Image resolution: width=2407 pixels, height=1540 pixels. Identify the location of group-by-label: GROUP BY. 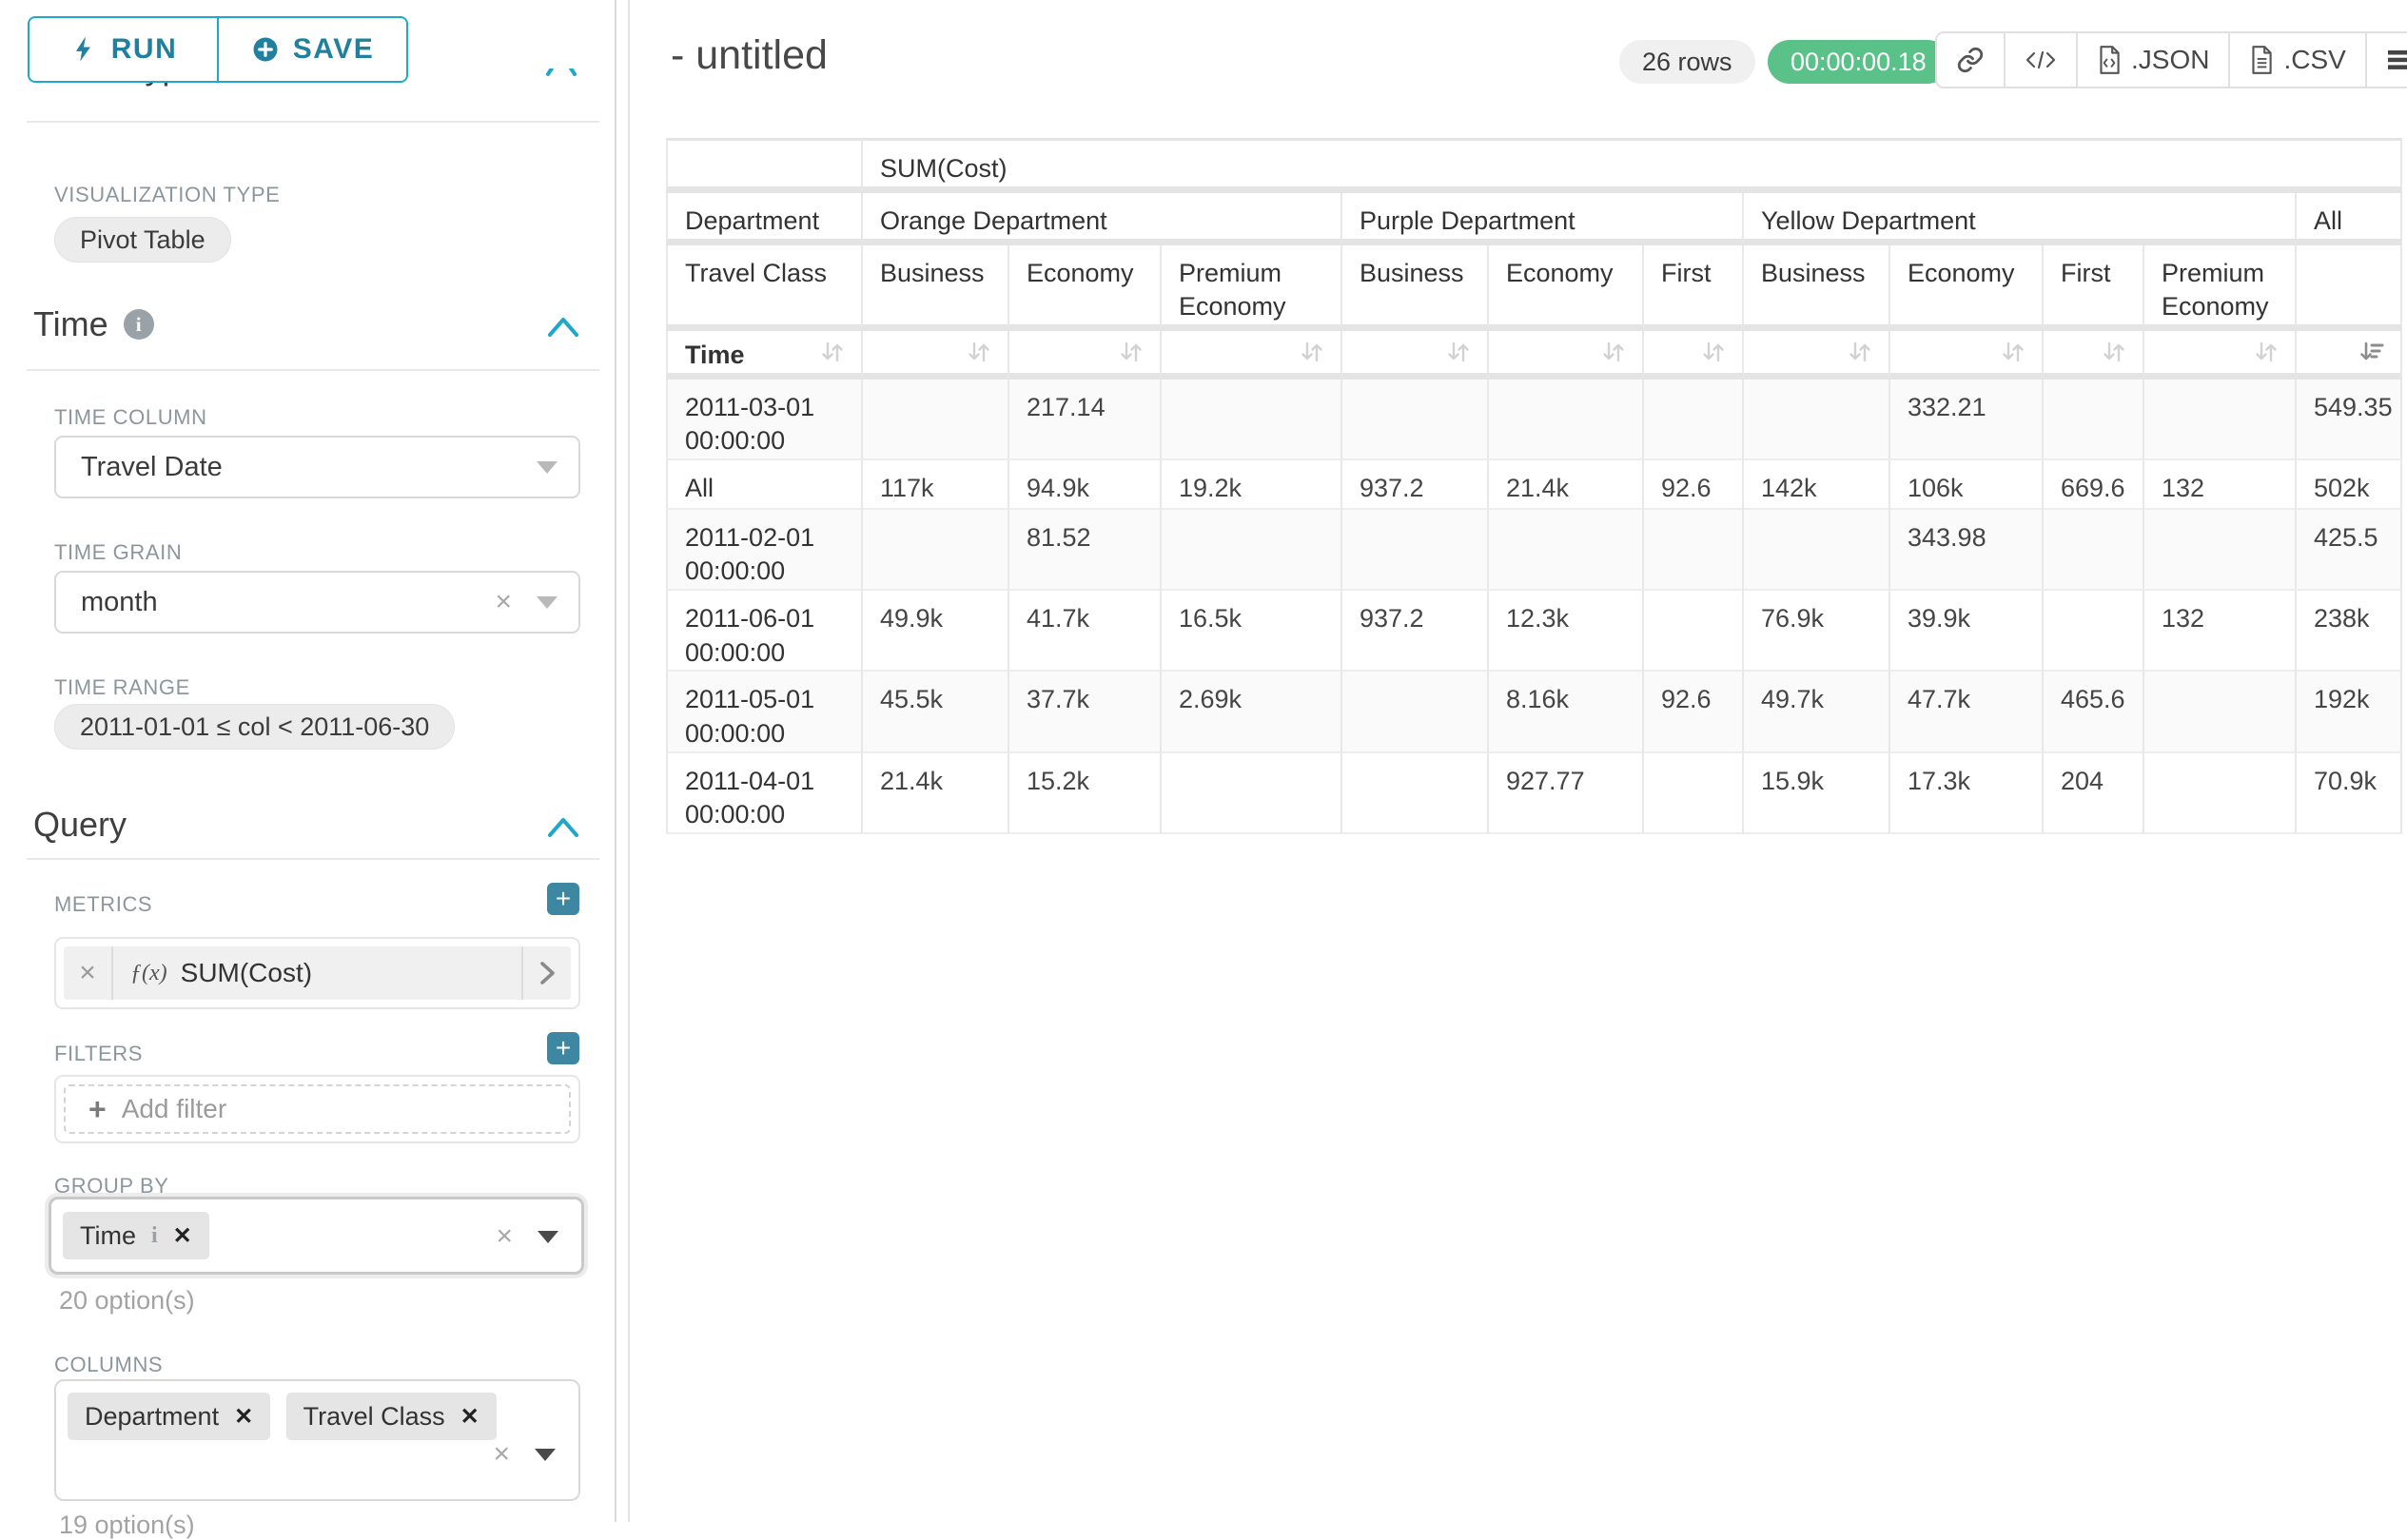
(112, 1186).